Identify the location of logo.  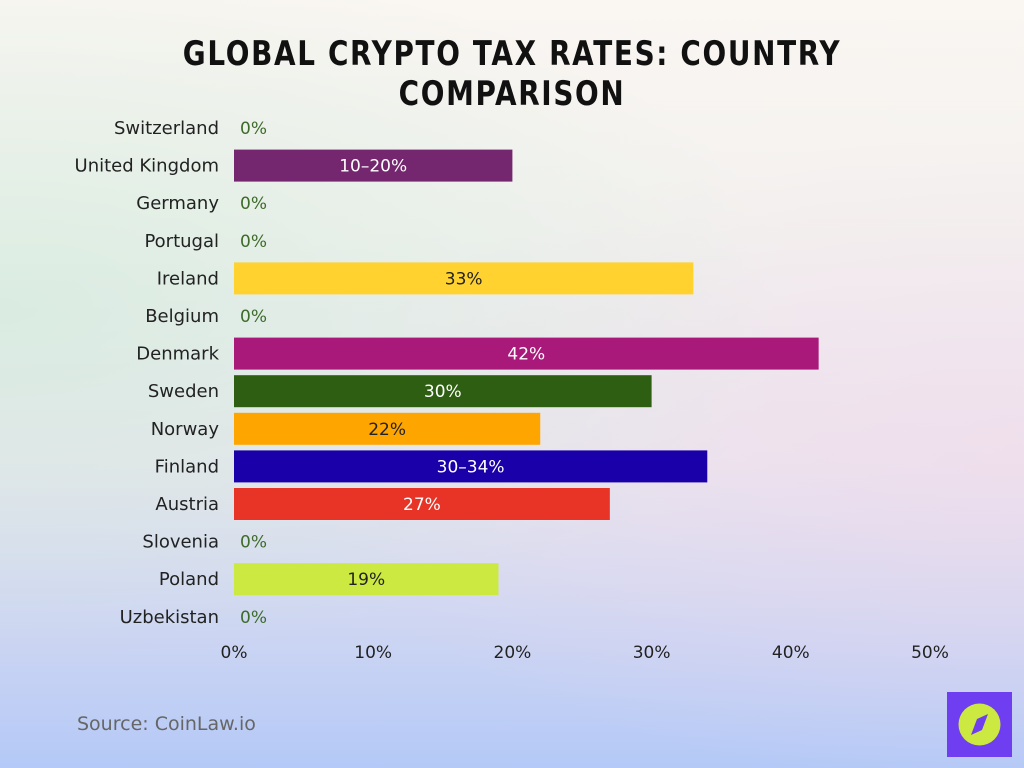
(979, 724).